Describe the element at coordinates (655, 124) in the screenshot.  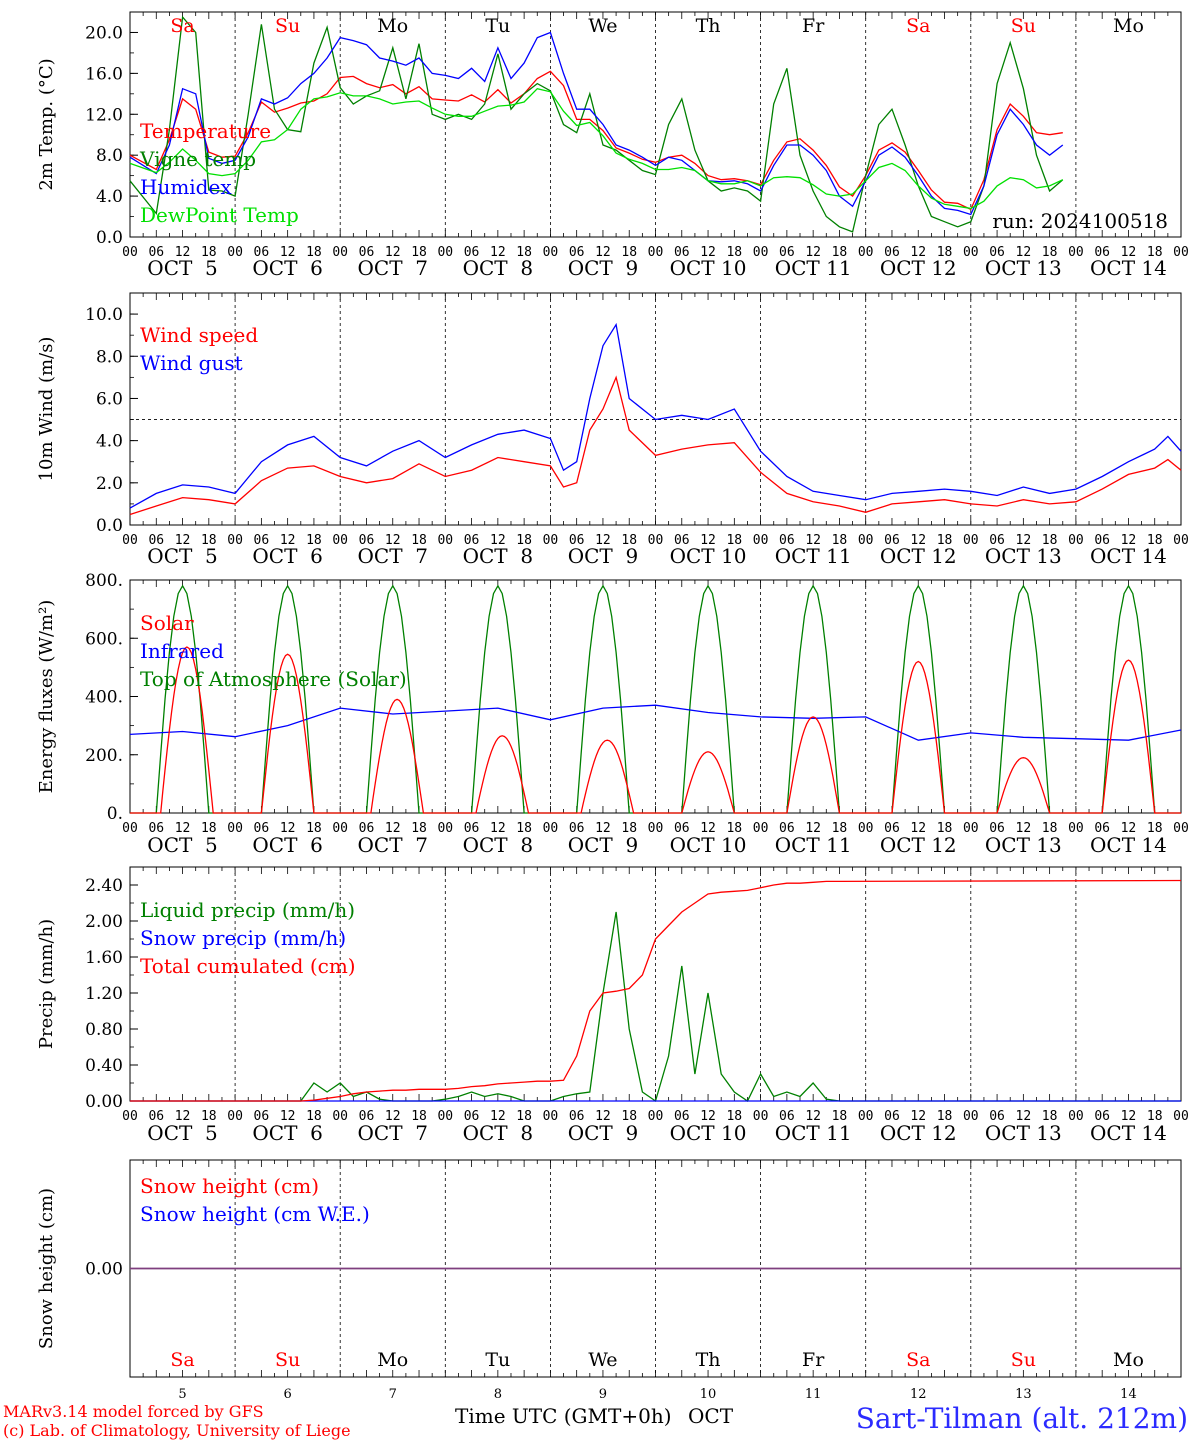
I see `panel-temperature` at that location.